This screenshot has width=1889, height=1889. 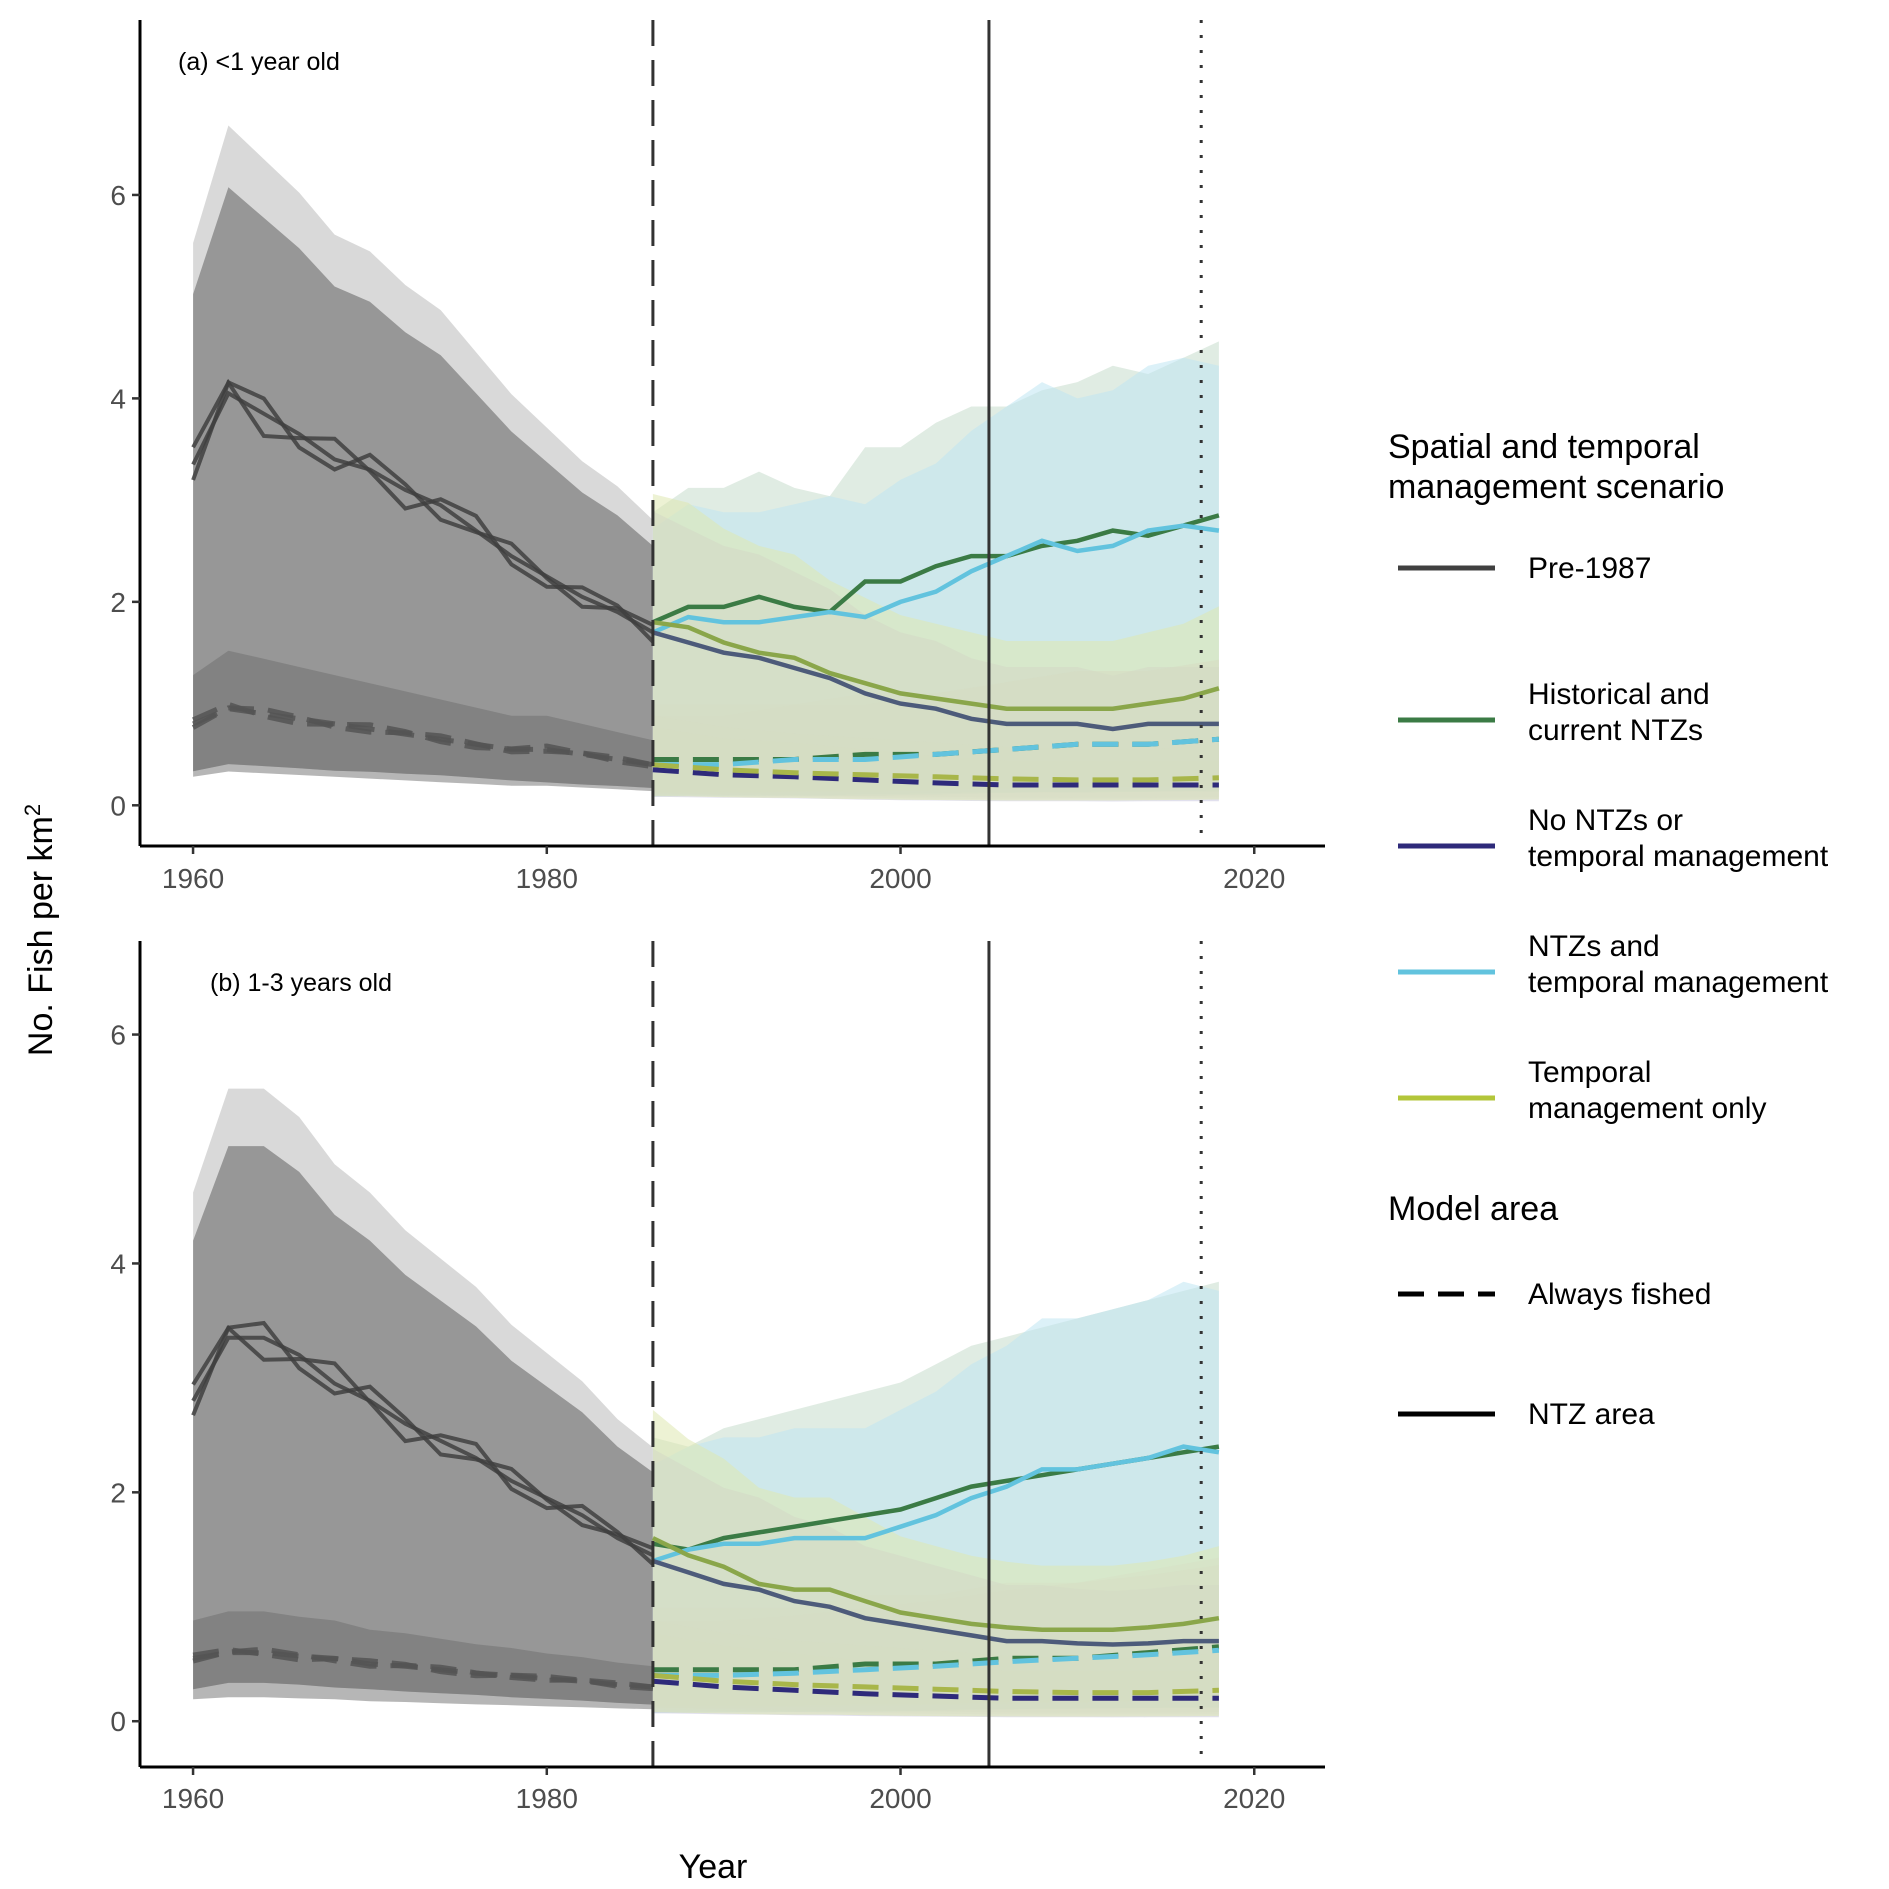 What do you see at coordinates (713, 1867) in the screenshot?
I see `x-axis-title: Year` at bounding box center [713, 1867].